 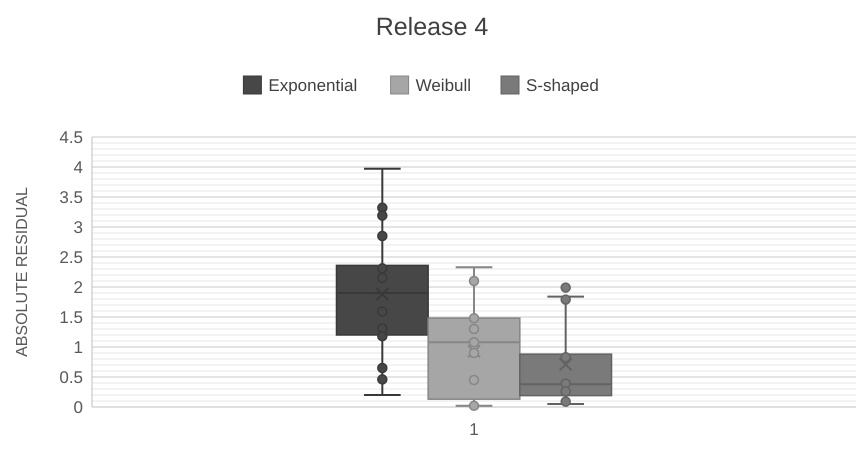 What do you see at coordinates (444, 85) in the screenshot?
I see `legend-label: Weibull` at bounding box center [444, 85].